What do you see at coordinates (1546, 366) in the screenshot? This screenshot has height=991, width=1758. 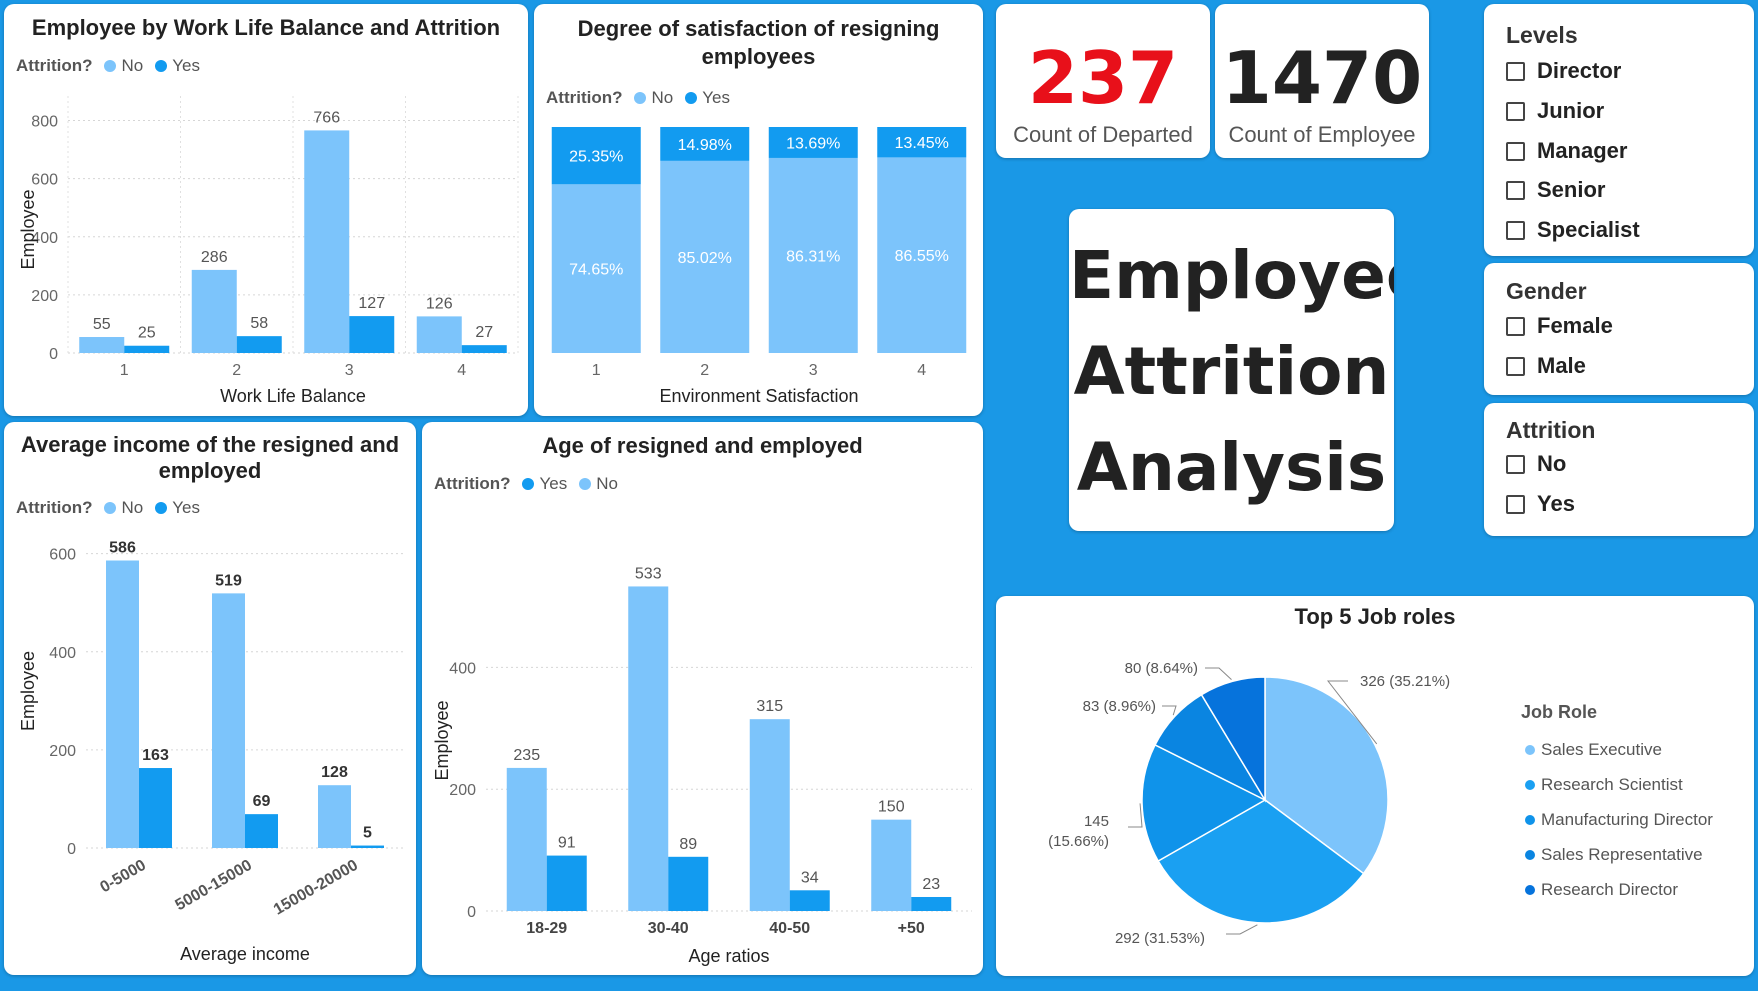 I see `slicer-option-male: Male` at bounding box center [1546, 366].